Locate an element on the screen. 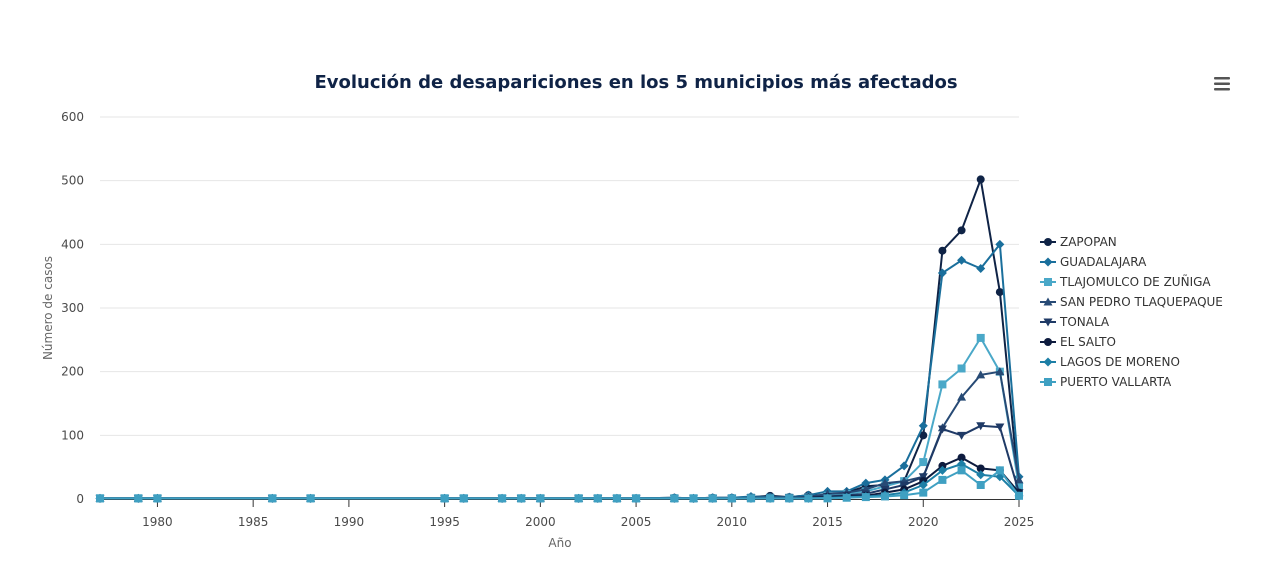 This screenshot has width=1267, height=586. legend-item: SAN PEDRO TLAQUEPAQUE is located at coordinates (1131, 302).